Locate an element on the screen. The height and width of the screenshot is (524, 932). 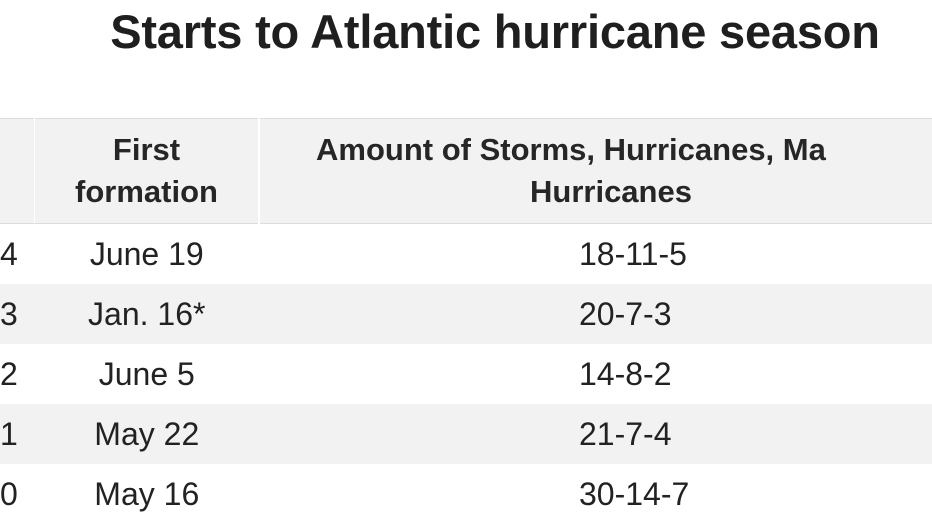
header-first-line2: formation is located at coordinates (146, 191).